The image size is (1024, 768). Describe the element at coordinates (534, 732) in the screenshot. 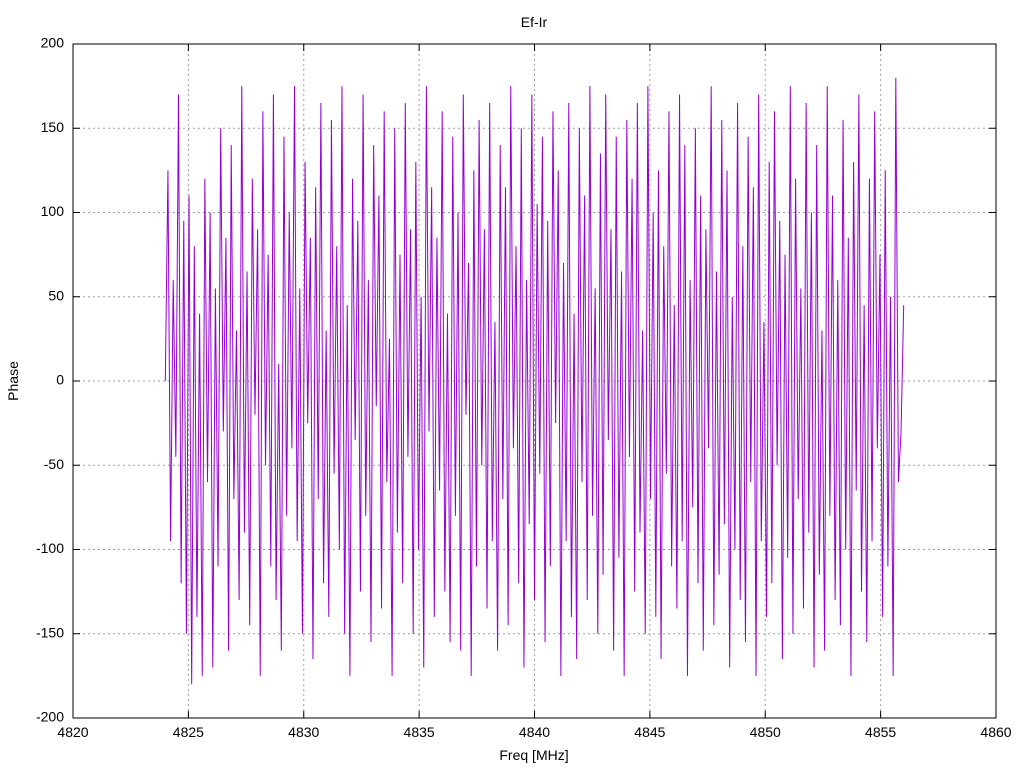

I see `x-tick-label: 4840` at that location.